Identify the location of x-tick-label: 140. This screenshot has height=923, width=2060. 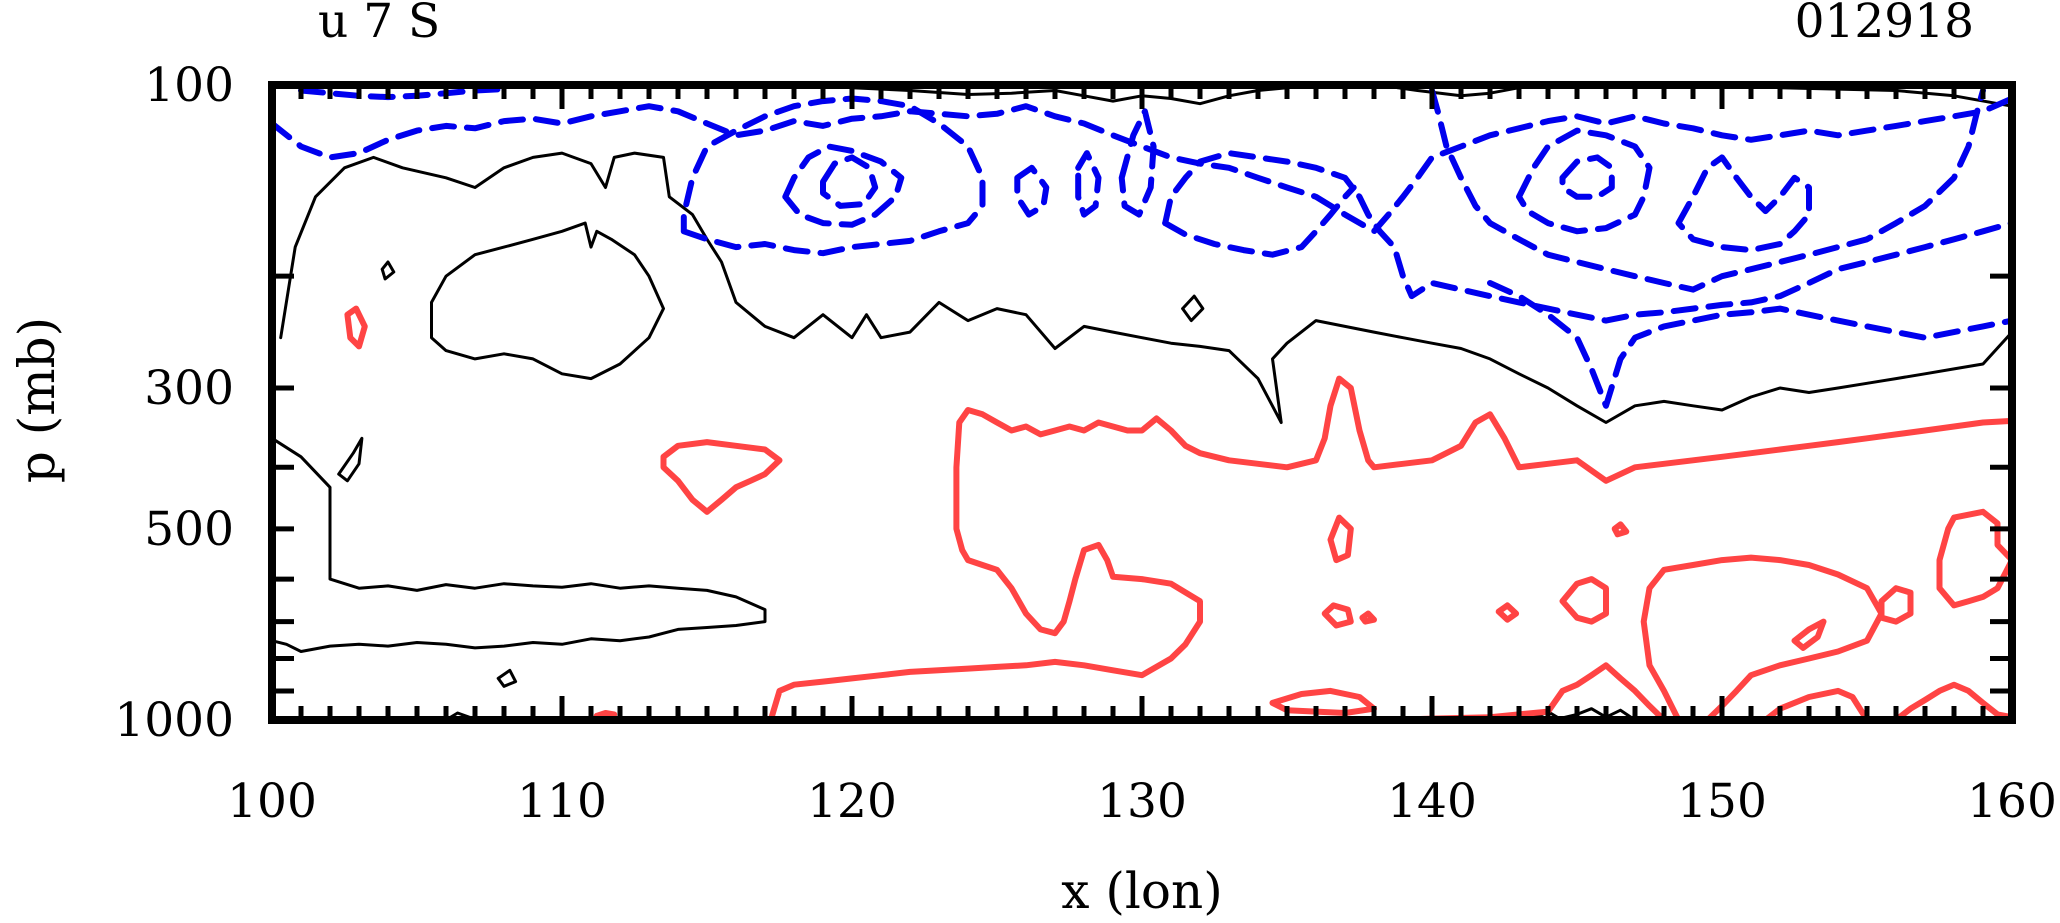
(1432, 801).